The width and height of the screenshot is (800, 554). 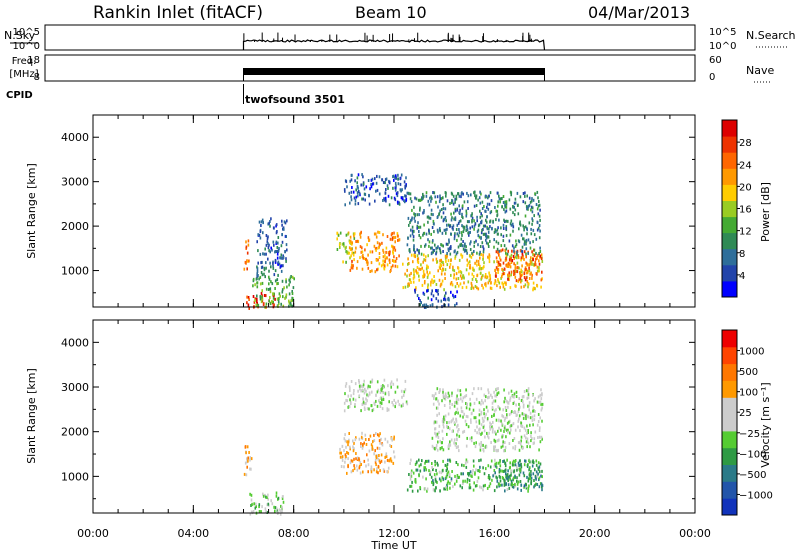 What do you see at coordinates (75, 387) in the screenshot?
I see `y-tick-label: 3000` at bounding box center [75, 387].